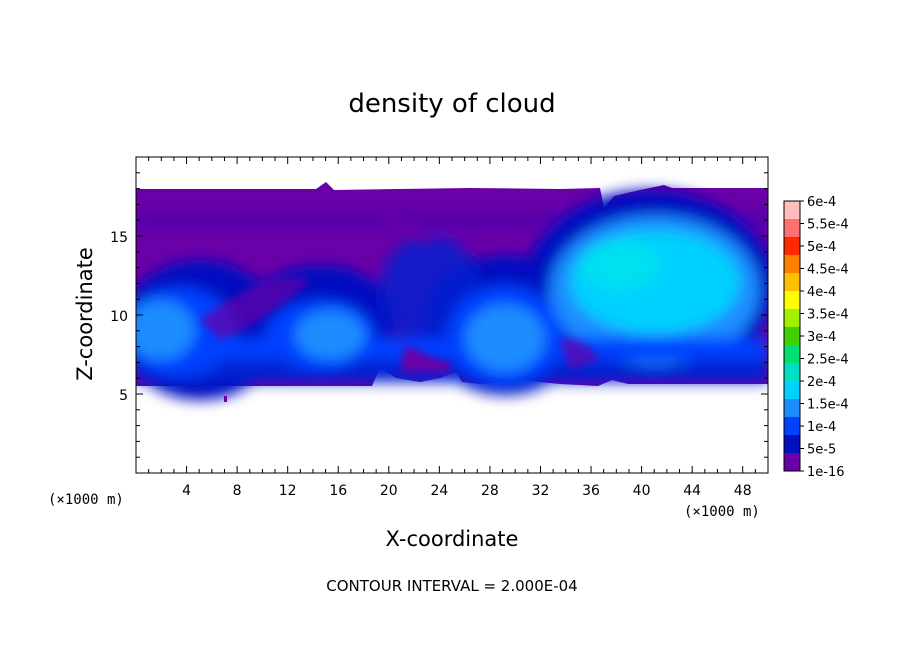 The image size is (904, 654). Describe the element at coordinates (123, 396) in the screenshot. I see `y-tick-label: 5` at that location.